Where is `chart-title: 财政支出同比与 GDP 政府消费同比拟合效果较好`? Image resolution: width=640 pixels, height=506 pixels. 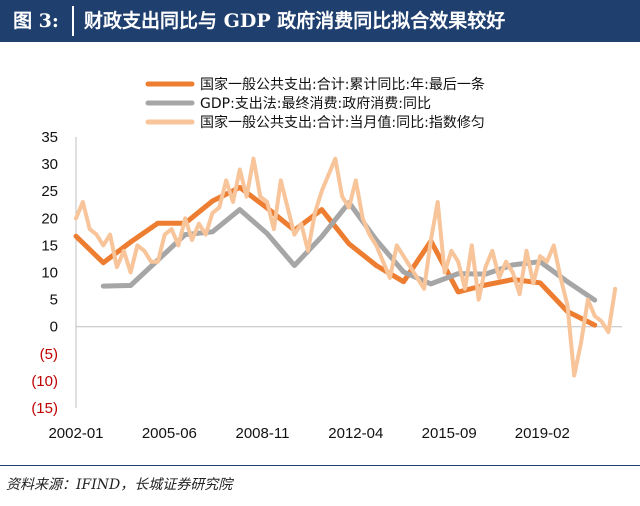 chart-title: 财政支出同比与 GDP 政府消费同比拟合效果较好 is located at coordinates (295, 21).